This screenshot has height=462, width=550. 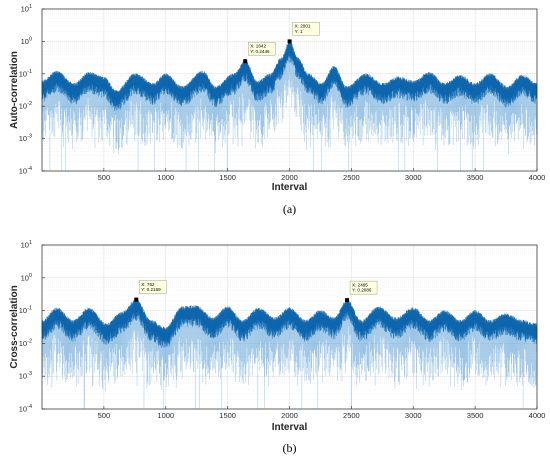 What do you see at coordinates (14, 326) in the screenshot?
I see `y-axis-label: Cross-correlation` at bounding box center [14, 326].